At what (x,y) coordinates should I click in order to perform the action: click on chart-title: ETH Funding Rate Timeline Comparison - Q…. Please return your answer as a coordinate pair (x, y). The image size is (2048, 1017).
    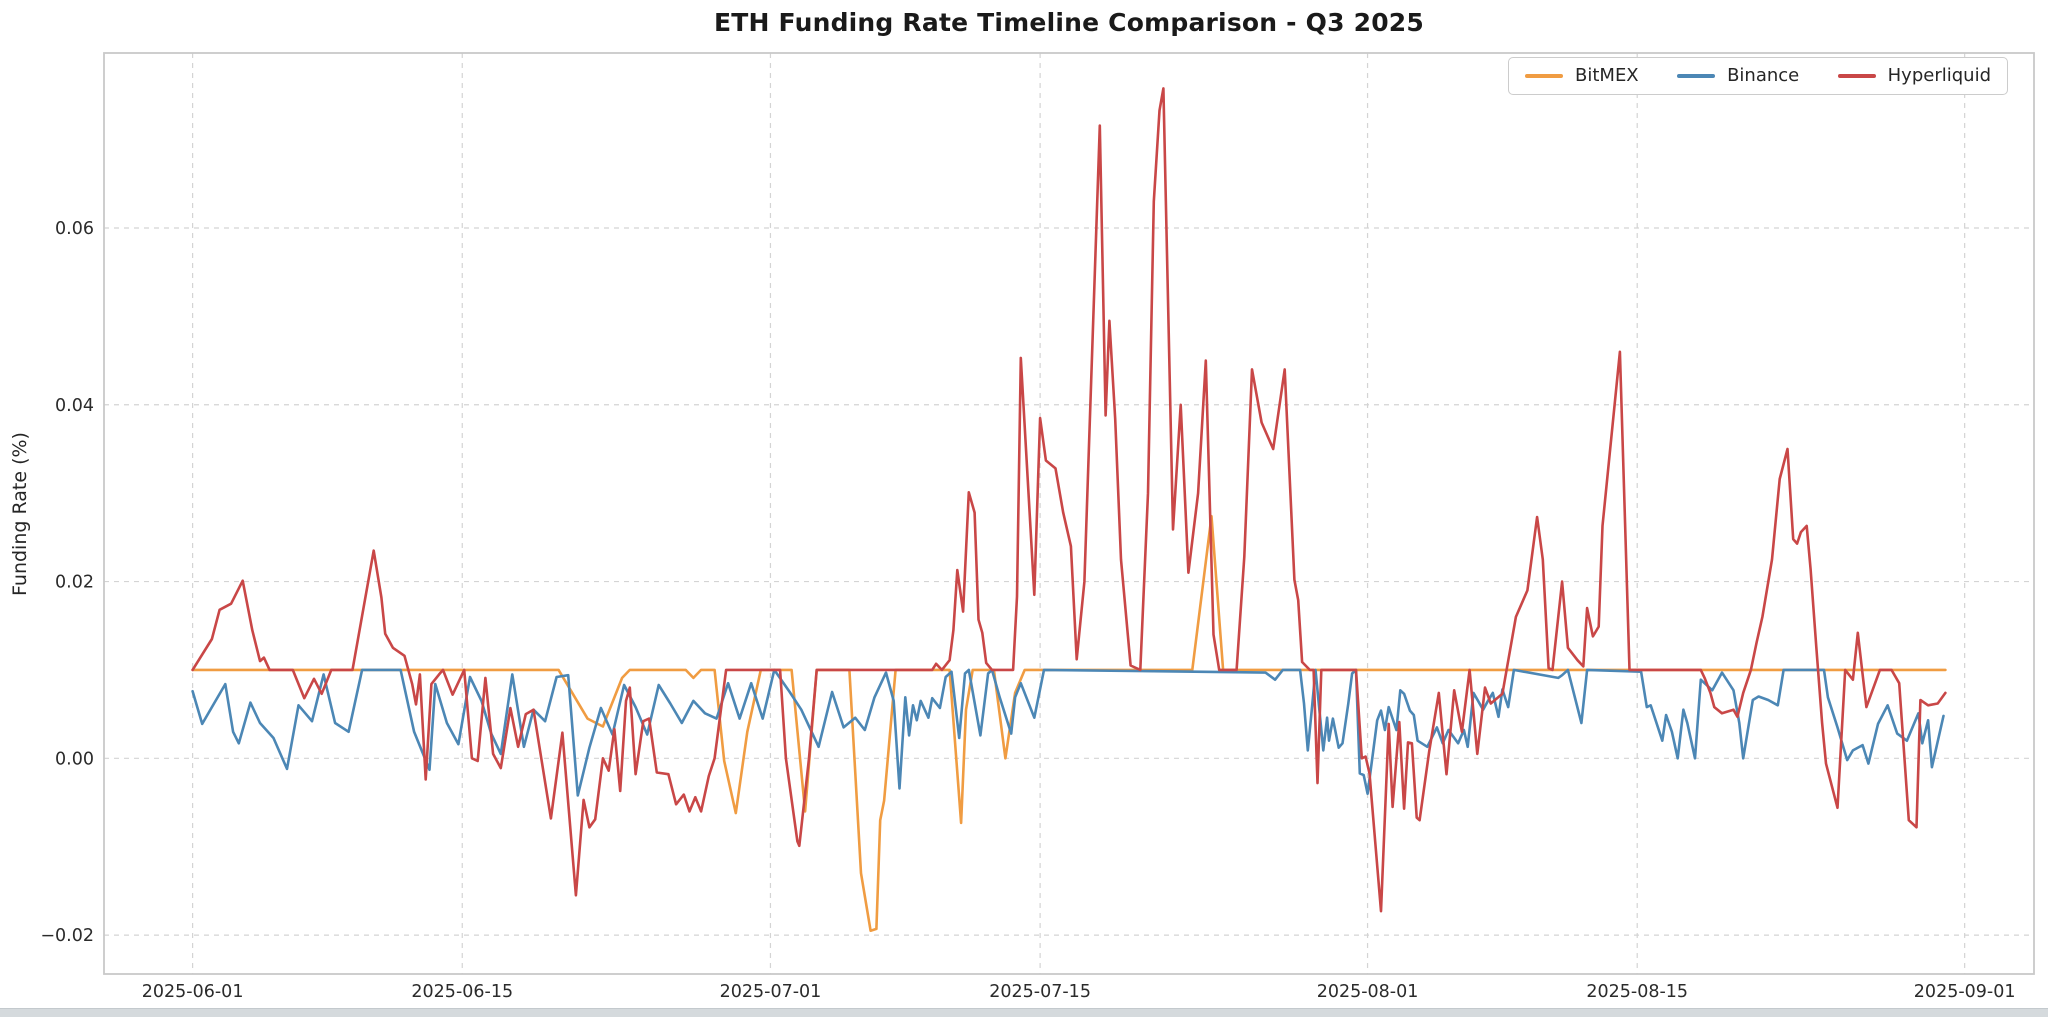
    Looking at the image, I should click on (1068, 22).